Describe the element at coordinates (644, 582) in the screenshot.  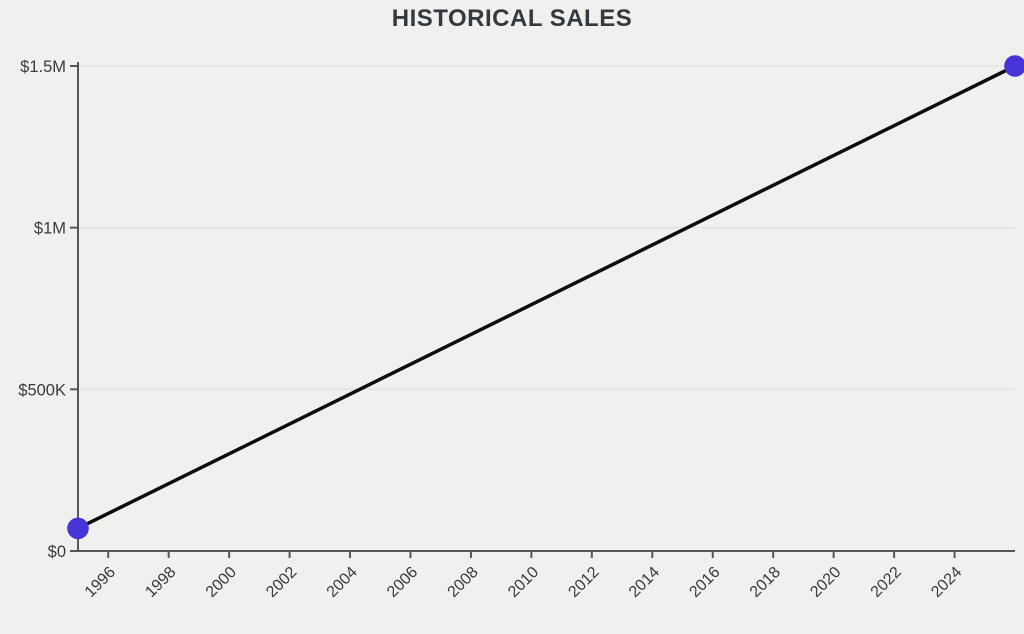
I see `x-axis-tick-label: 2014` at that location.